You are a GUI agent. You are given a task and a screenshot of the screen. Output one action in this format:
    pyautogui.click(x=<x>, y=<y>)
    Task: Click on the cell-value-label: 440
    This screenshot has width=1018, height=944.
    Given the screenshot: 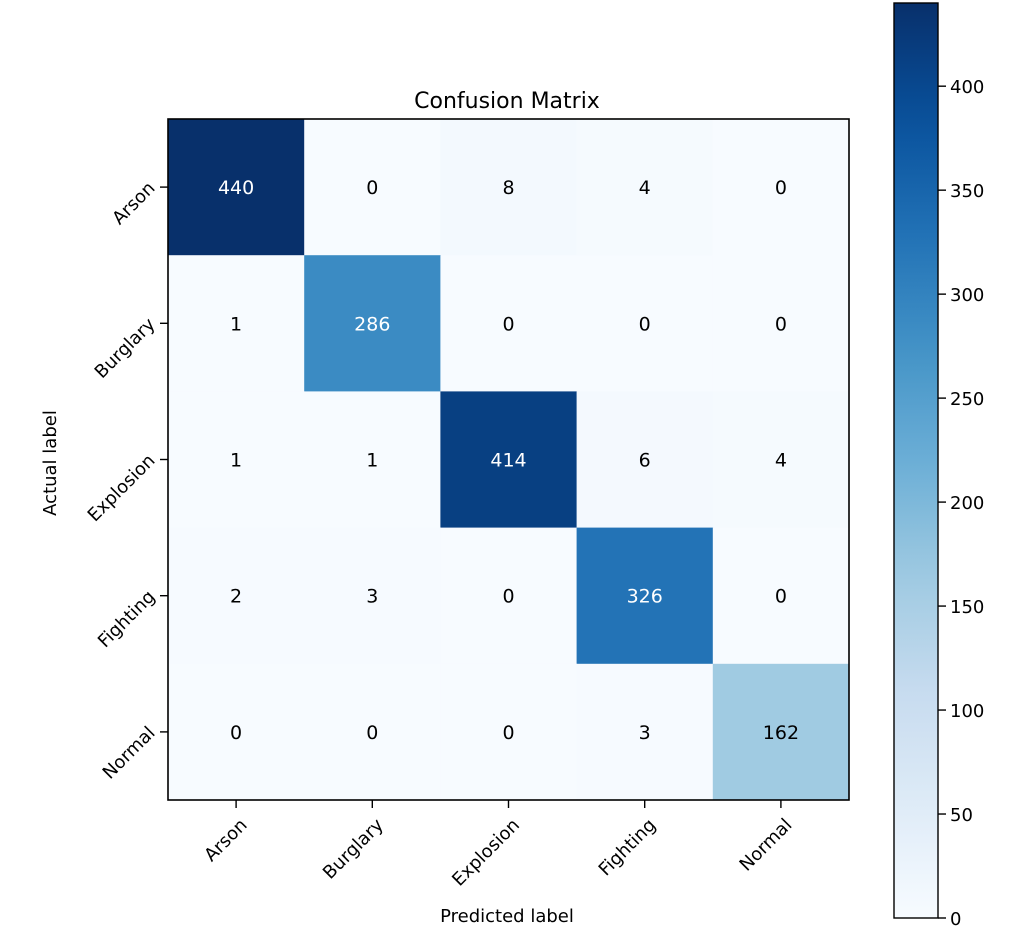 What is the action you would take?
    pyautogui.click(x=236, y=188)
    